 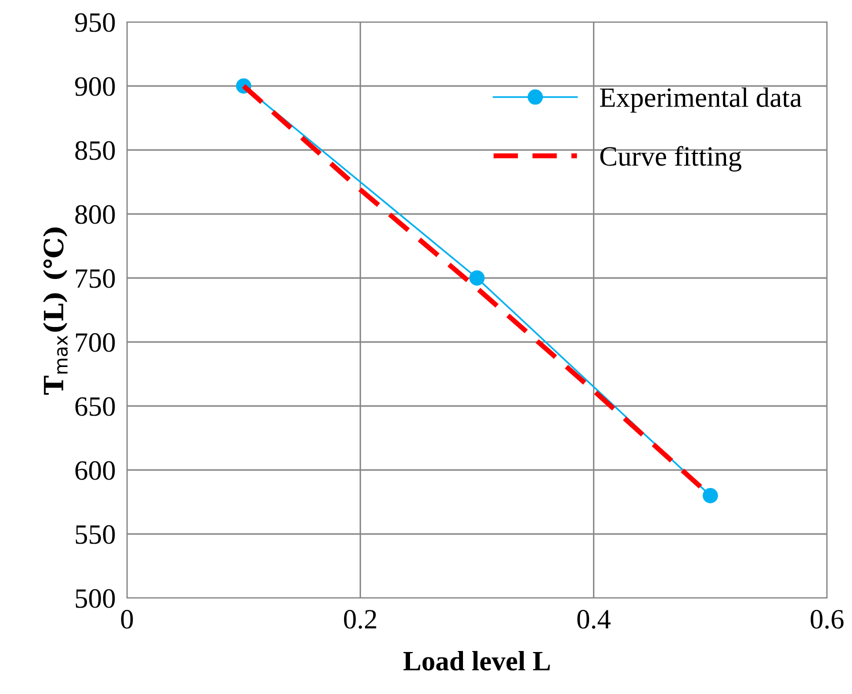 What do you see at coordinates (594, 619) in the screenshot?
I see `x-tick-label: 0.4` at bounding box center [594, 619].